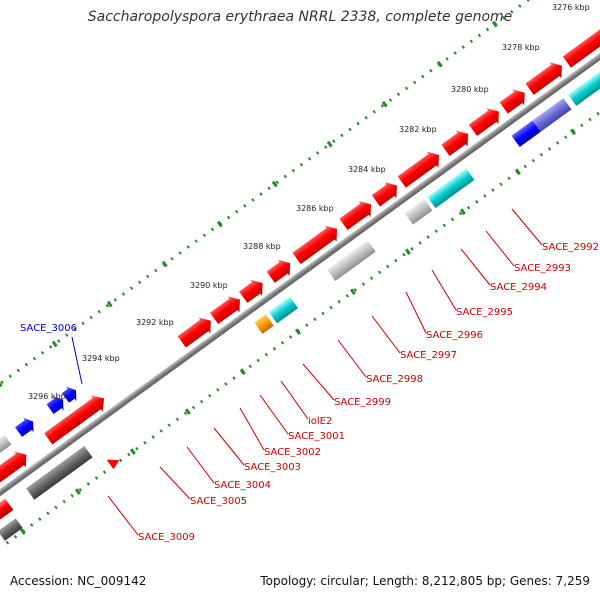 The image size is (600, 600). Describe the element at coordinates (209, 285) in the screenshot. I see `scale-label: 3290 kbp` at that location.